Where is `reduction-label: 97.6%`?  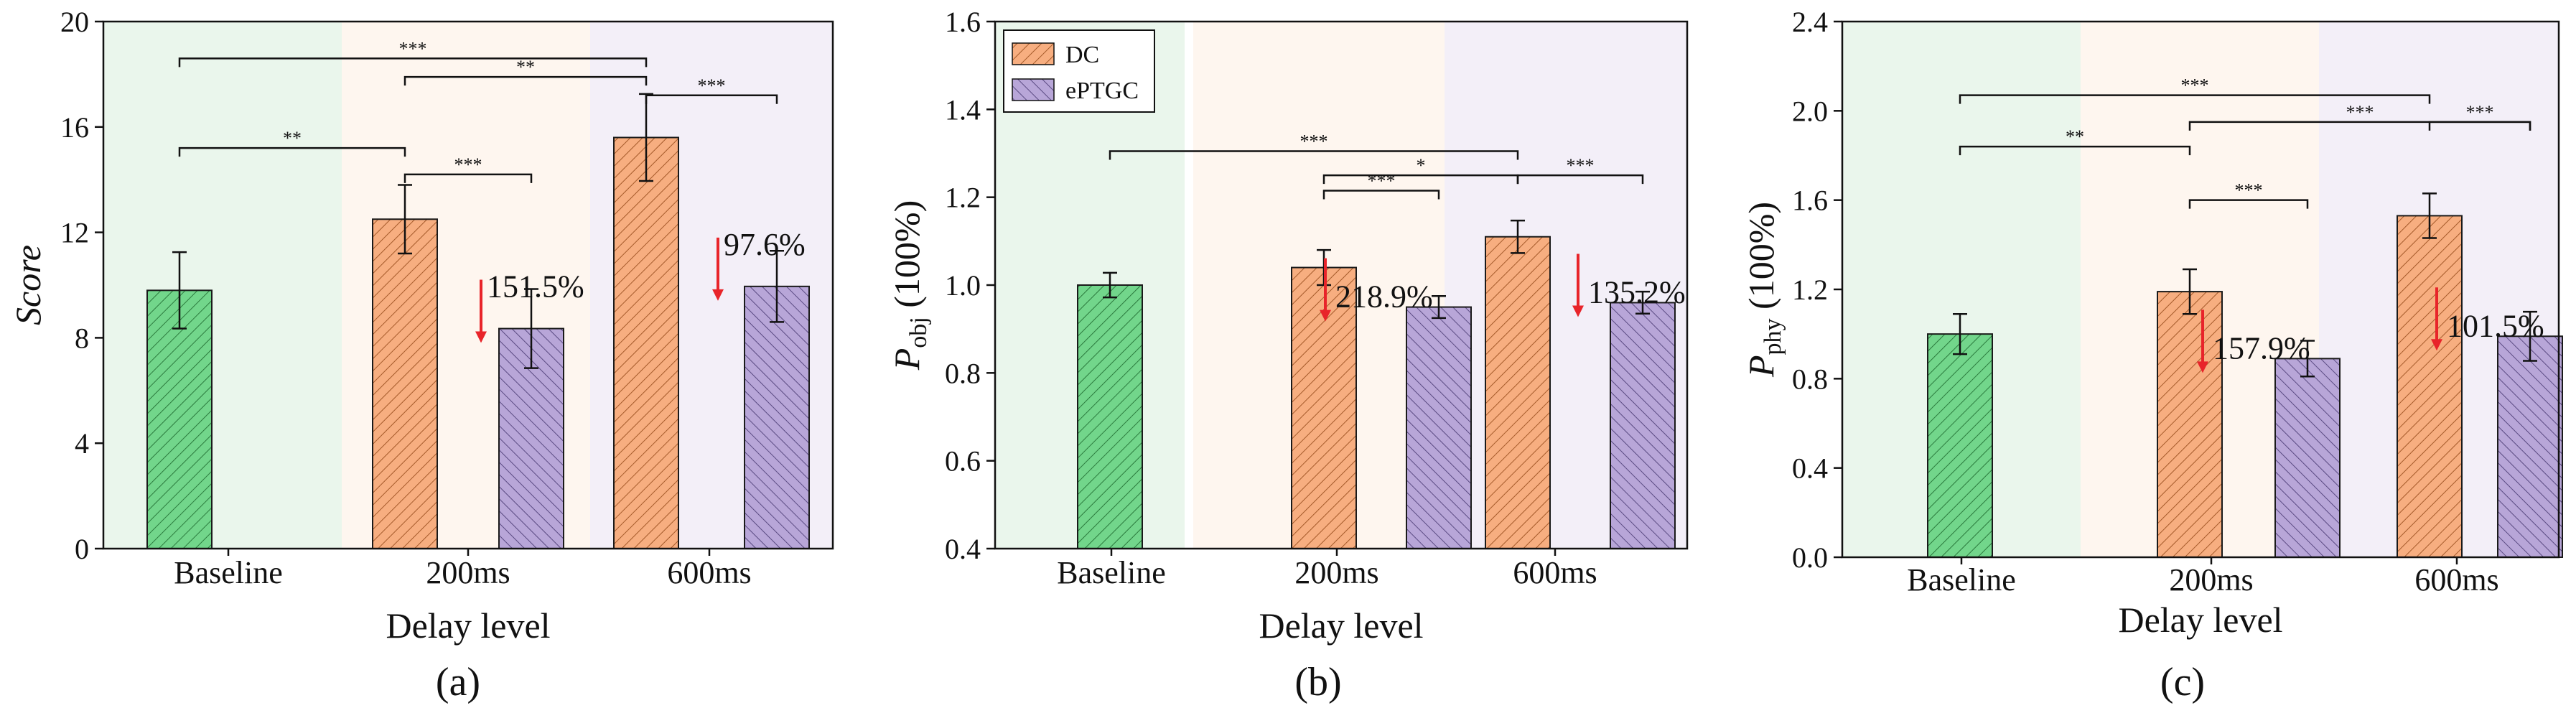
reduction-label: 97.6% is located at coordinates (765, 244).